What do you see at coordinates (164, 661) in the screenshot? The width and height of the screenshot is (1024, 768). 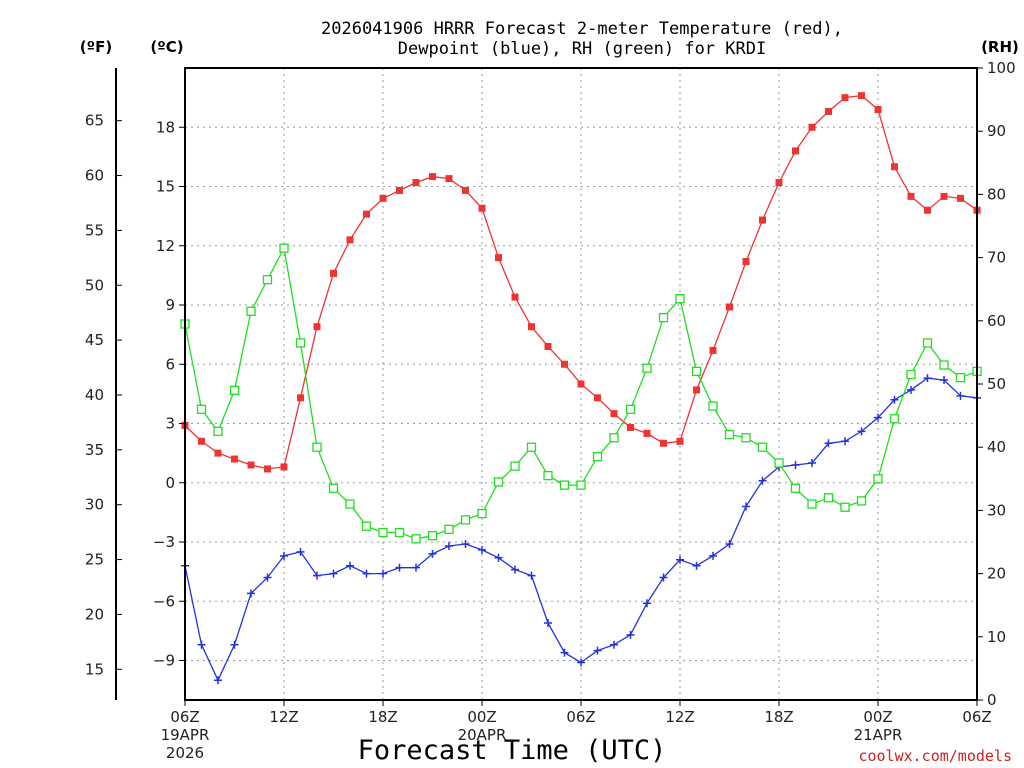 I see `celsius-tick-label: −9` at bounding box center [164, 661].